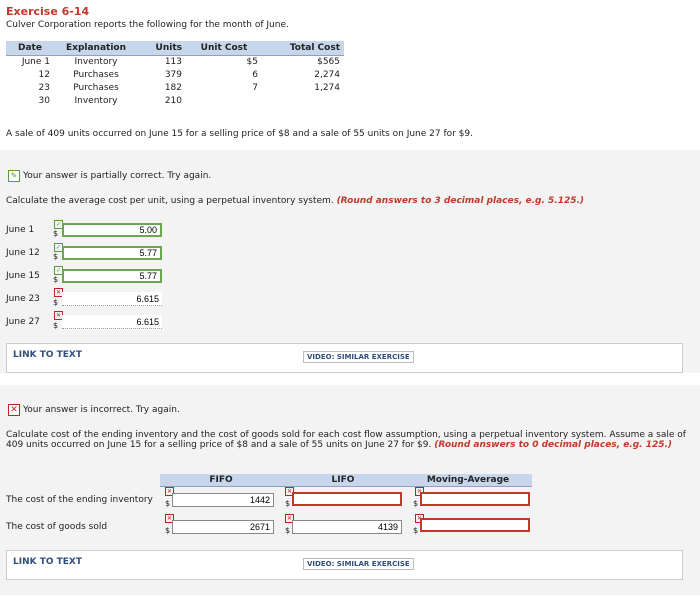 This screenshot has width=700, height=598. Describe the element at coordinates (223, 527) in the screenshot. I see `fifo-cogs-input` at that location.